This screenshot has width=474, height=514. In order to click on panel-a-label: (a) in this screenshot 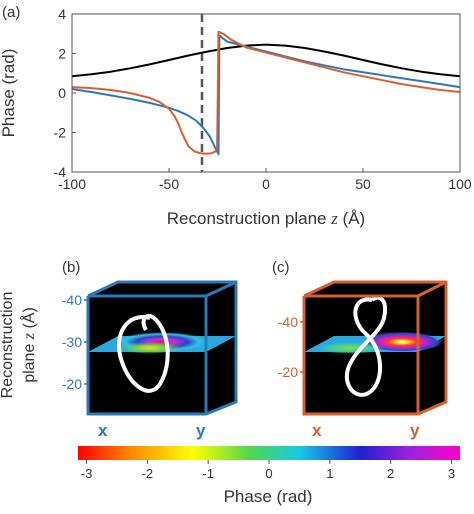, I will do `click(11, 12)`.